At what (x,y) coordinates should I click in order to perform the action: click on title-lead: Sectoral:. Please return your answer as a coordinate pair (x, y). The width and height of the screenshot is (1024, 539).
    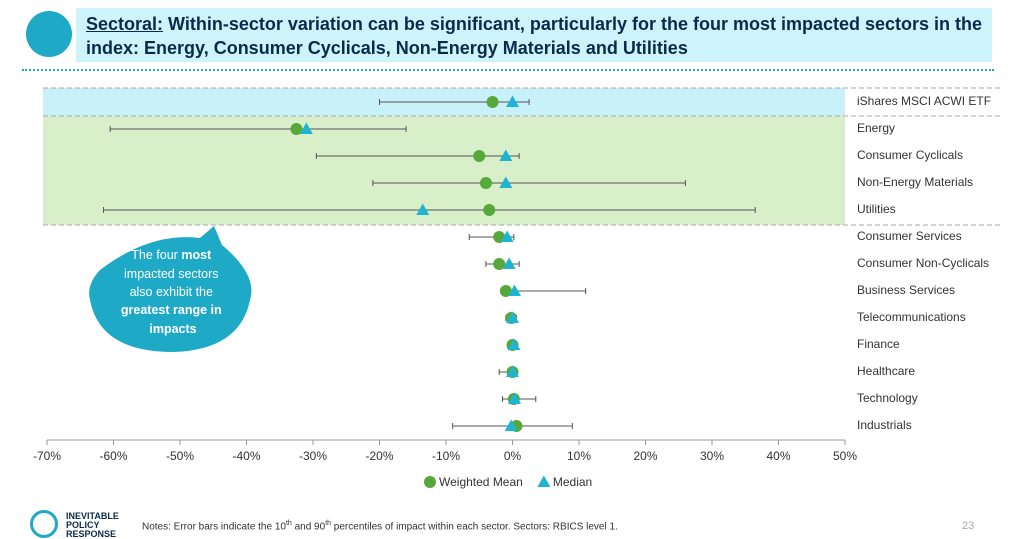
    Looking at the image, I should click on (125, 24).